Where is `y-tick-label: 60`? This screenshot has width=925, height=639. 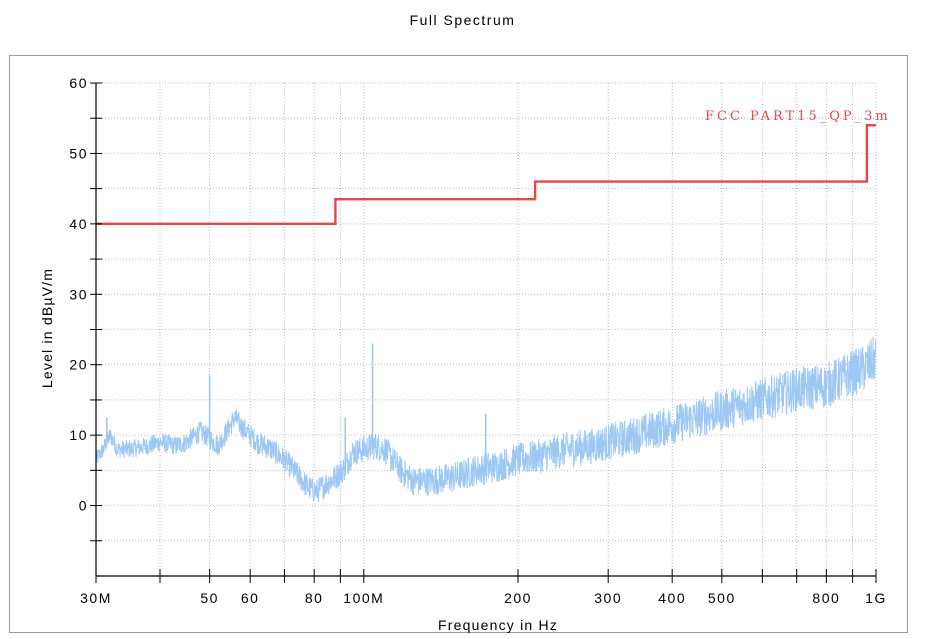 y-tick-label: 60 is located at coordinates (78, 83).